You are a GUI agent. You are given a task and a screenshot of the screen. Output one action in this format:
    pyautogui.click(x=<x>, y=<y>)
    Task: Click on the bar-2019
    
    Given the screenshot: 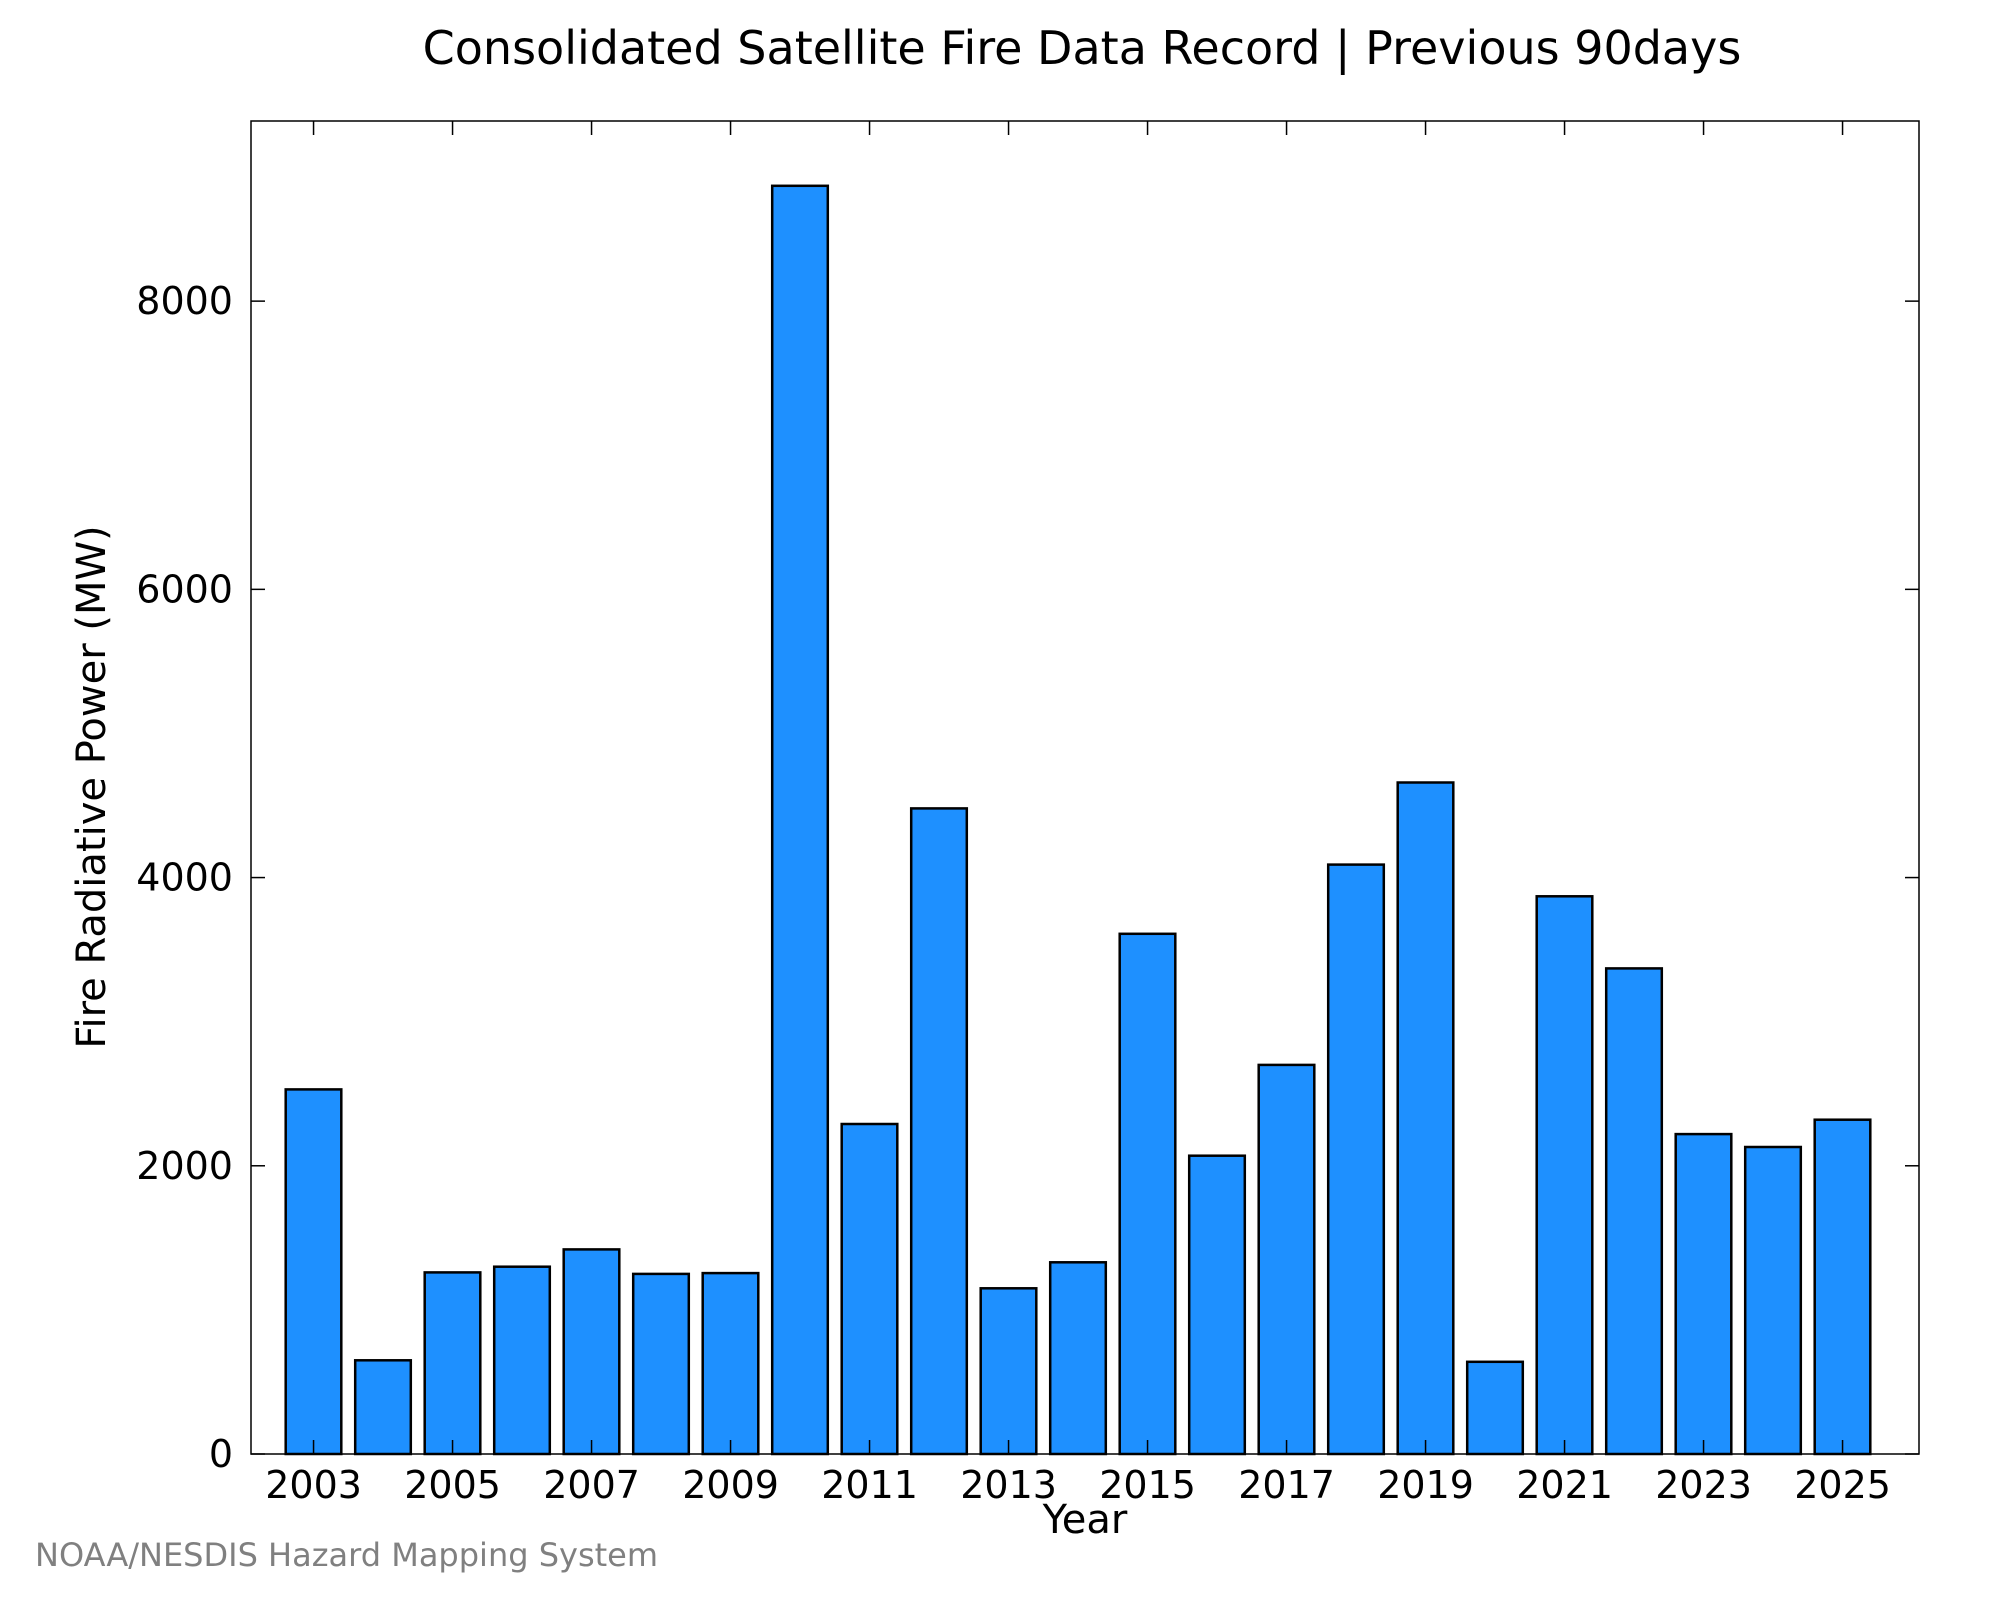 What is the action you would take?
    pyautogui.click(x=1425, y=1118)
    